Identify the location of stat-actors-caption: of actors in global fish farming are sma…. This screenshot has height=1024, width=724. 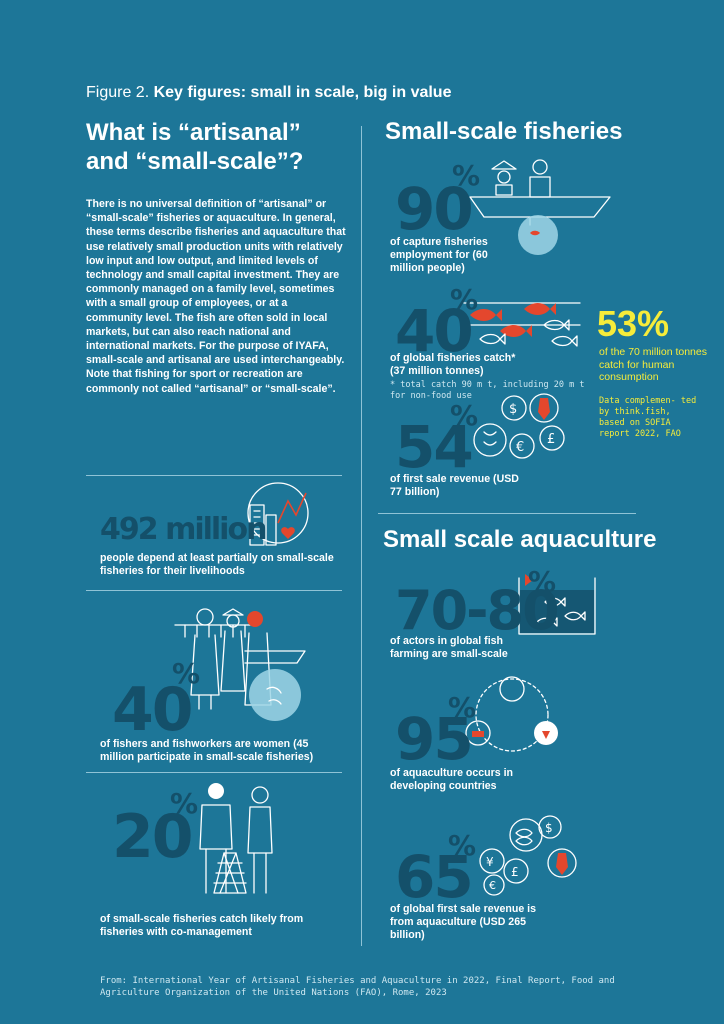
(449, 647).